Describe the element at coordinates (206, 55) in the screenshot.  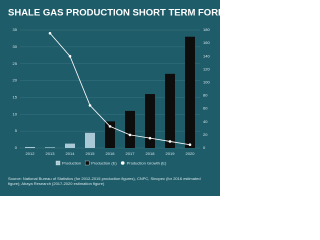
I see `y2-tick-label: 140` at that location.